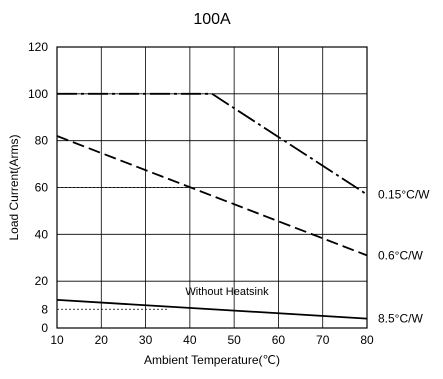 The height and width of the screenshot is (379, 443). What do you see at coordinates (57, 340) in the screenshot?
I see `x-tick-label: 10` at bounding box center [57, 340].